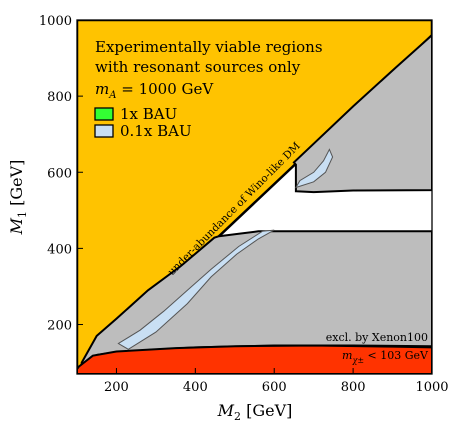  I want to click on x-axis-label: M2 [GeV], so click(255, 412).